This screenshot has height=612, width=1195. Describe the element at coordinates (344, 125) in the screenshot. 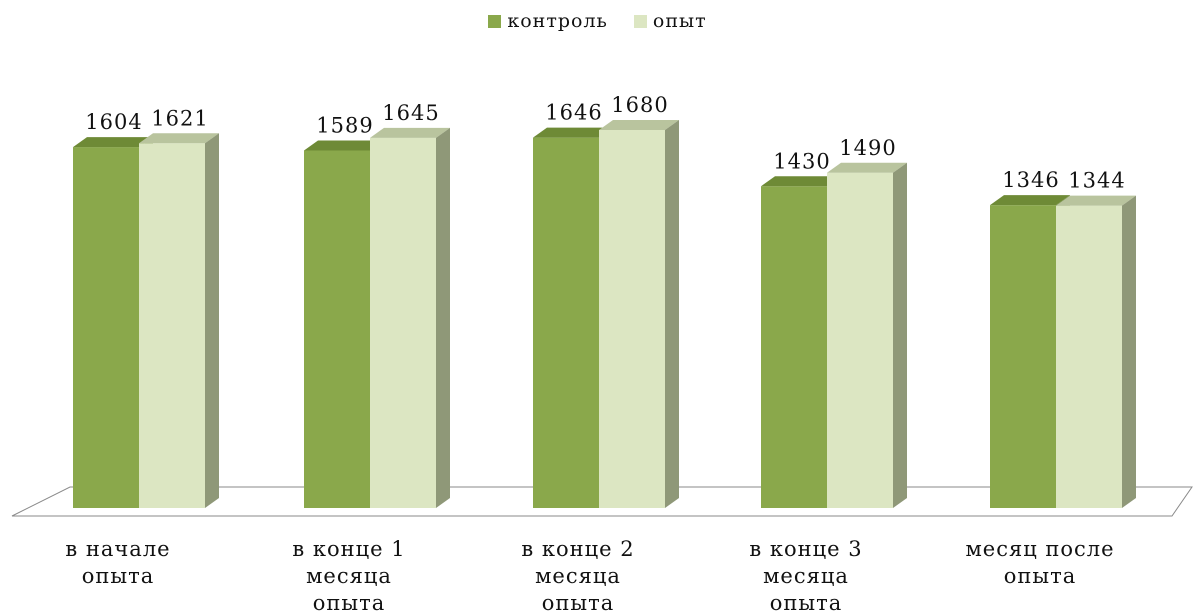

I see `value-label-control-2: 1589` at that location.